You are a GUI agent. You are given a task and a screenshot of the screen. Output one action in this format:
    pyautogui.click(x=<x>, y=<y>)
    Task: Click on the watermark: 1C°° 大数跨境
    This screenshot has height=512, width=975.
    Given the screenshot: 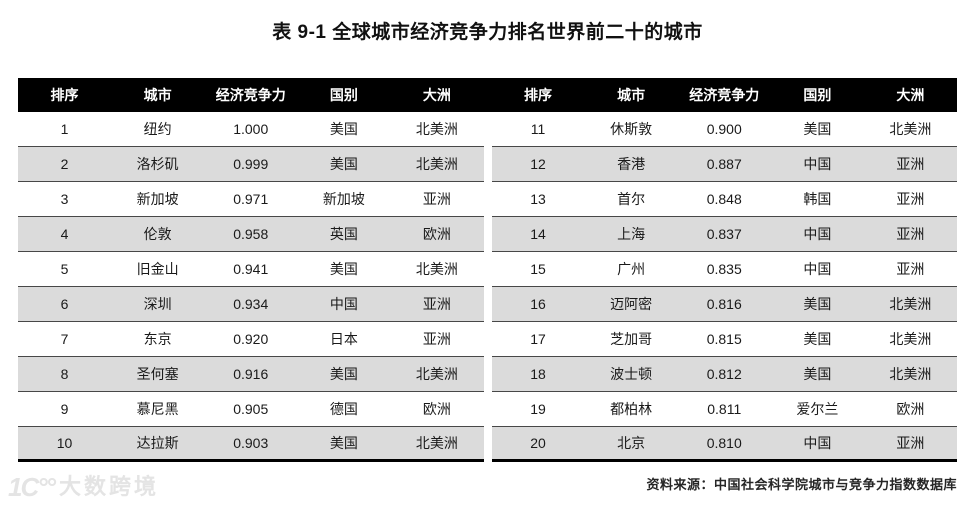 What is the action you would take?
    pyautogui.click(x=83, y=487)
    